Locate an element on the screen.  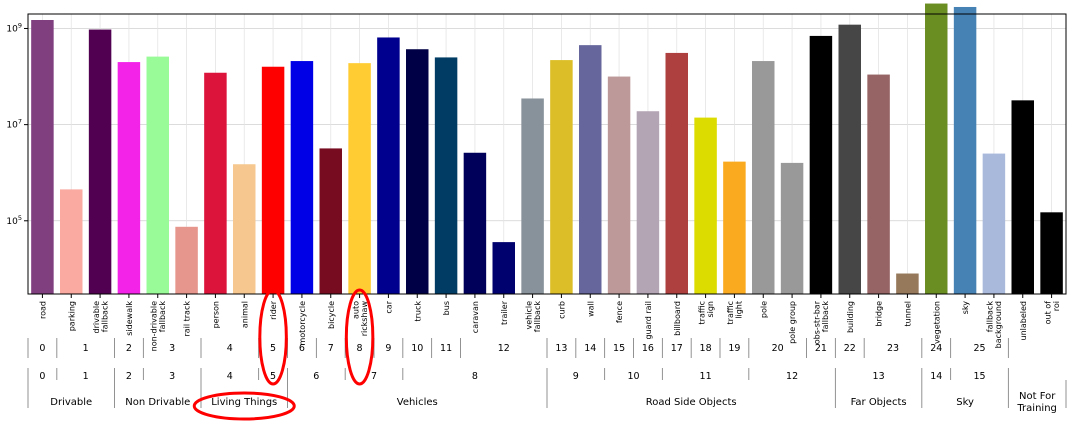
x-tick-label-caravan: caravan is located at coordinates (475, 317).